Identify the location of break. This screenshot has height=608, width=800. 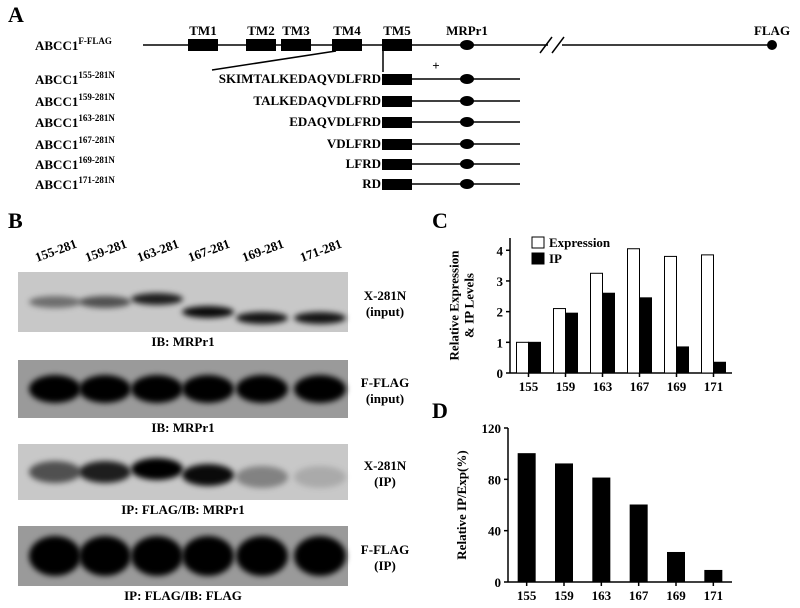
(558, 45).